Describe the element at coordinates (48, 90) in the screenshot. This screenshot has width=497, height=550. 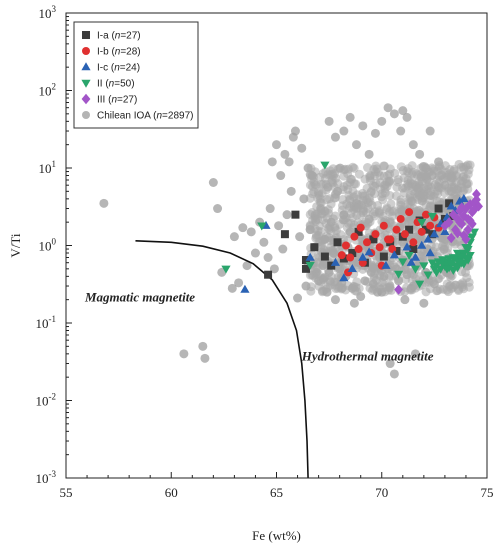
I see `y-tick-label: 10²` at that location.